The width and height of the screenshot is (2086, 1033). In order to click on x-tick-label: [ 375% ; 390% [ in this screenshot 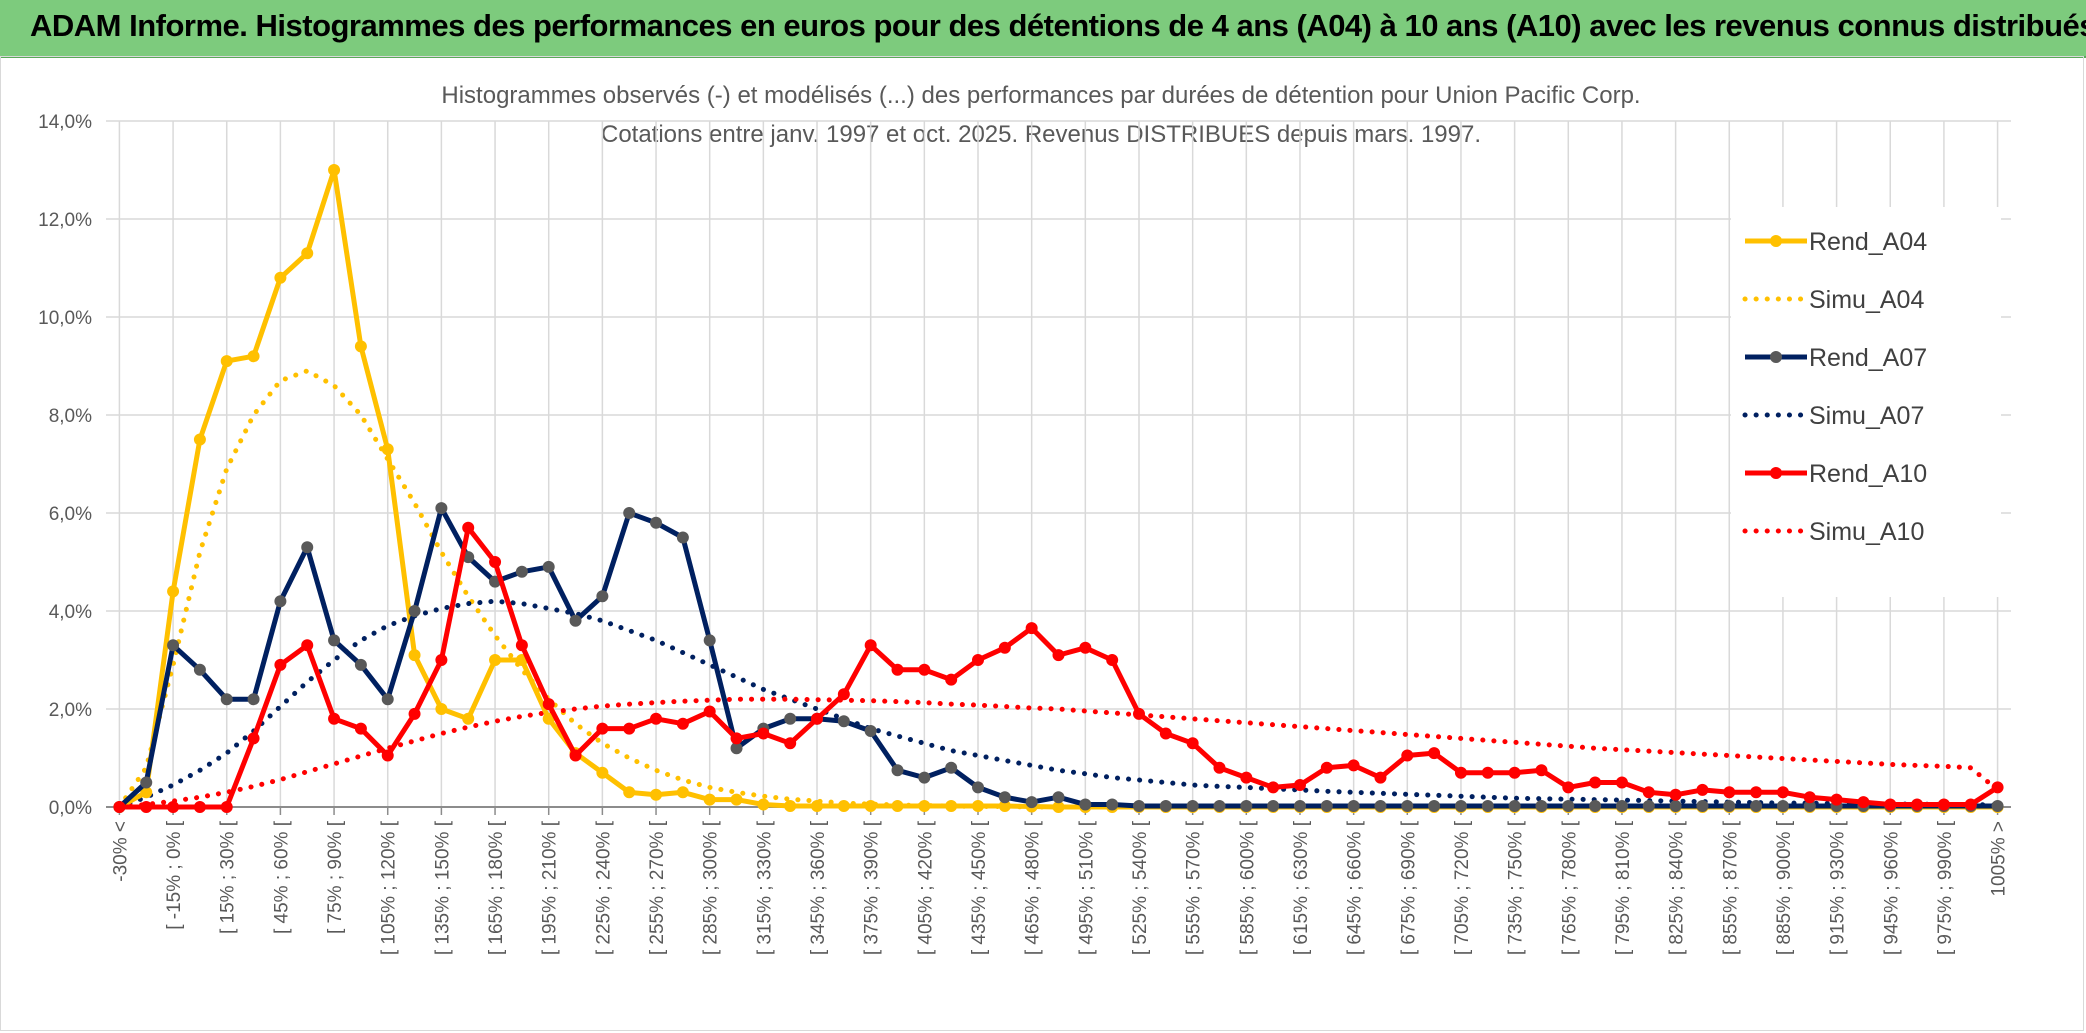, I will do `click(872, 887)`.